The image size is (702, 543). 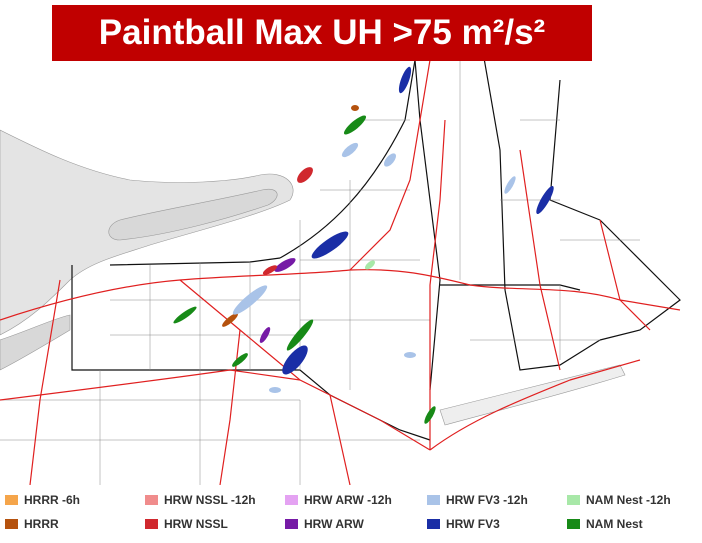 I want to click on legend-label: HRW NSSL, so click(x=196, y=524).